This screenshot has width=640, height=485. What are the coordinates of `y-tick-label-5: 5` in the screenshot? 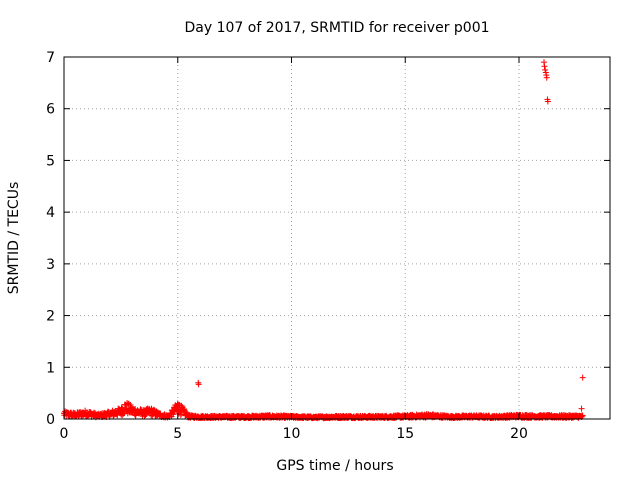 It's located at (50, 161).